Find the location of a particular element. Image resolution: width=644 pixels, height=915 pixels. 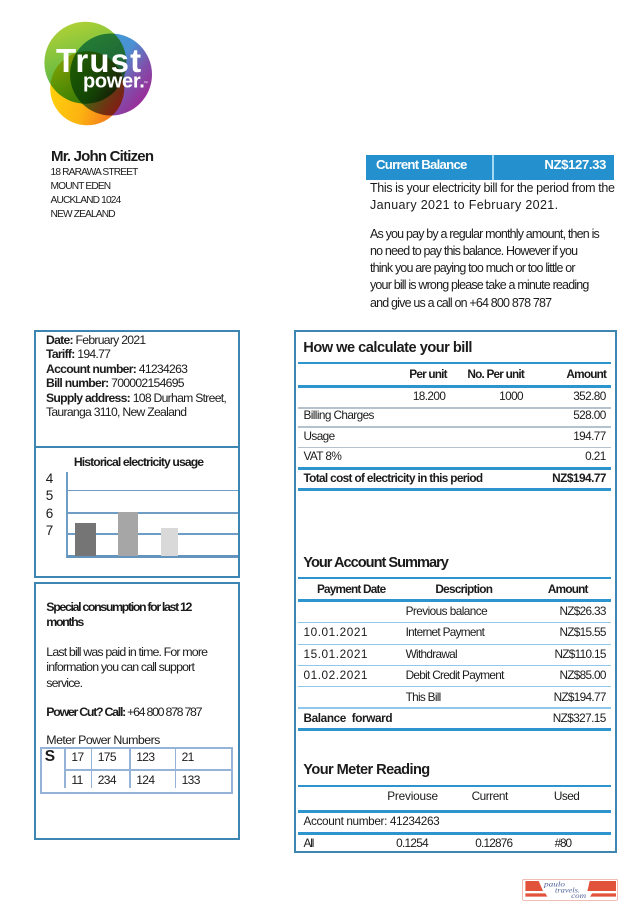

svg-text: com is located at coordinates (579, 895).